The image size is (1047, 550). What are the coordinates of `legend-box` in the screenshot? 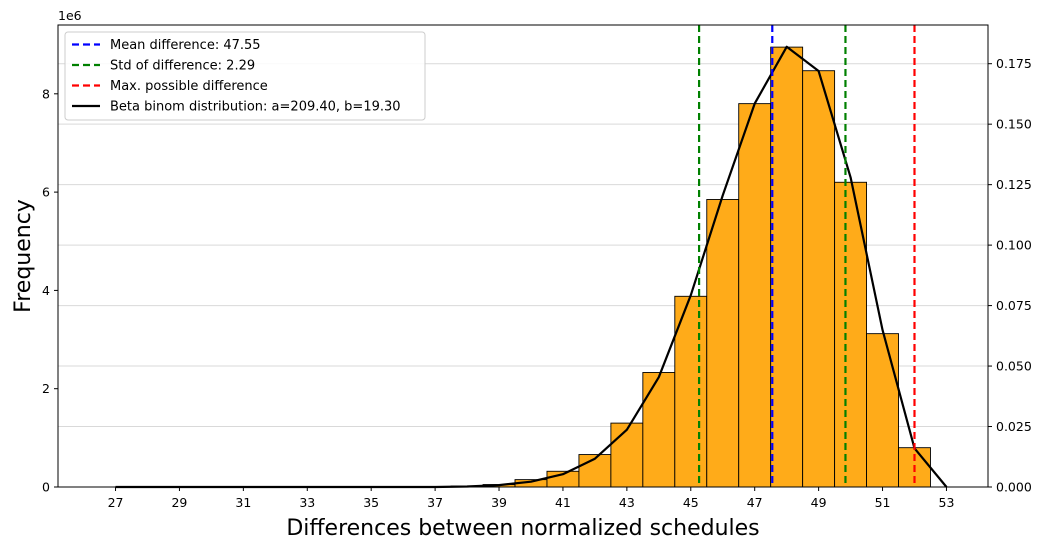 It's located at (245, 76).